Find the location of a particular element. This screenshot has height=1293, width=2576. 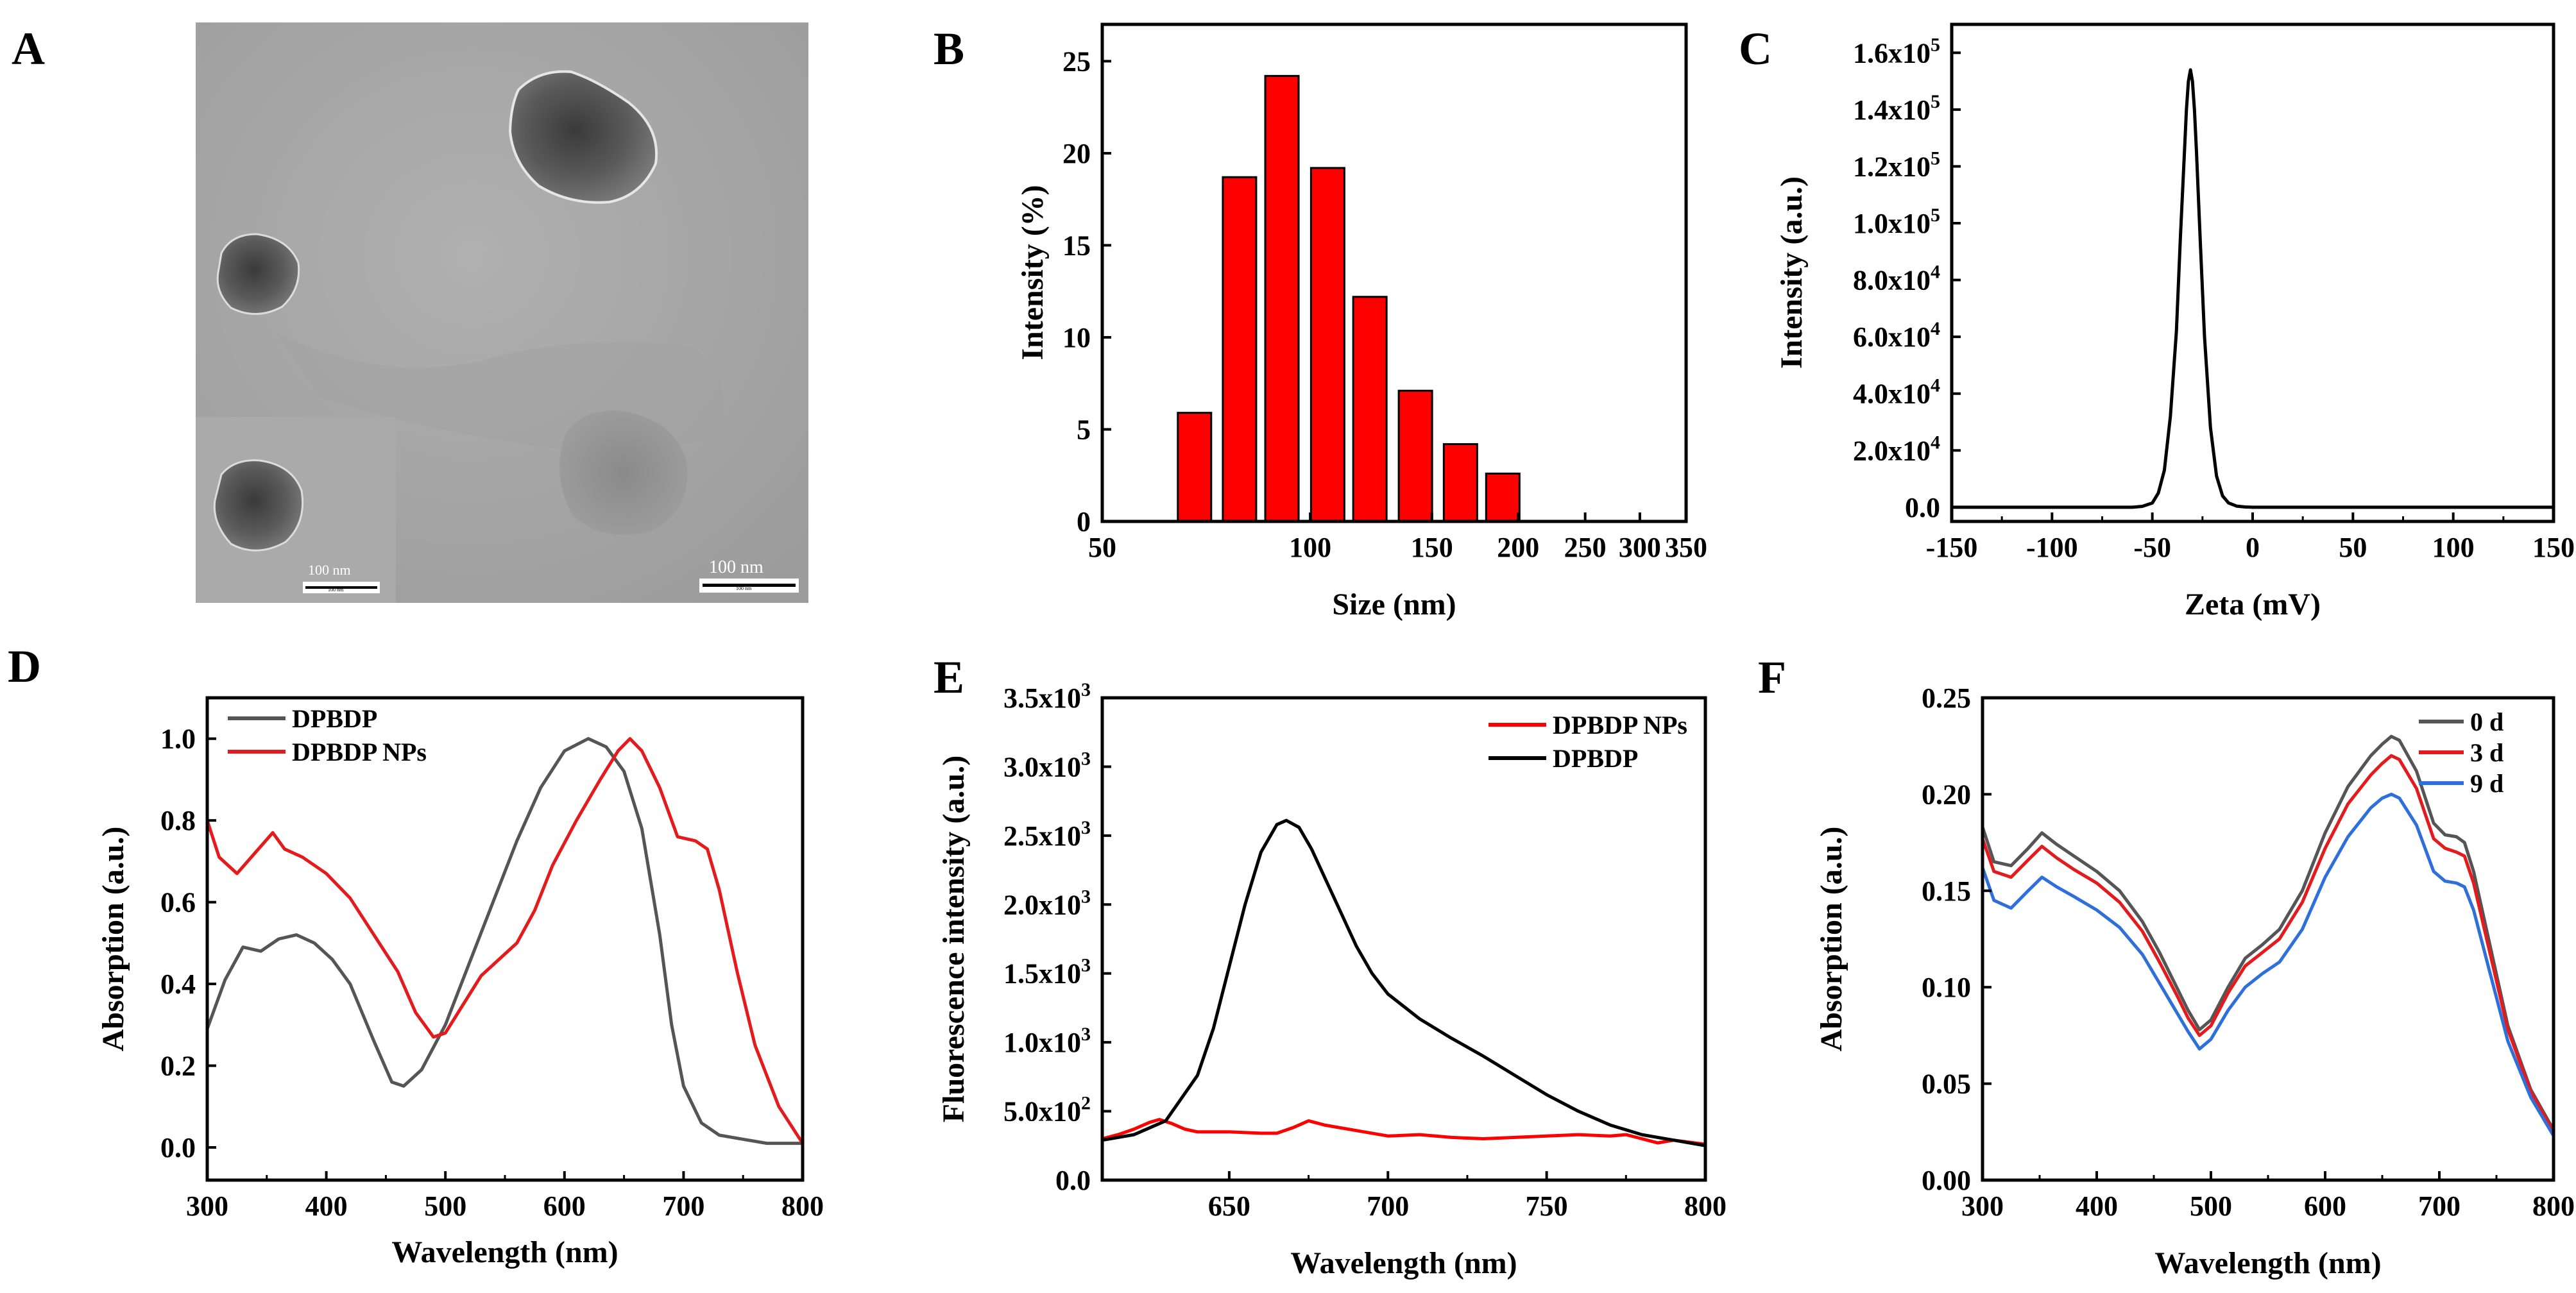

tem-inset-particle is located at coordinates (258, 506).